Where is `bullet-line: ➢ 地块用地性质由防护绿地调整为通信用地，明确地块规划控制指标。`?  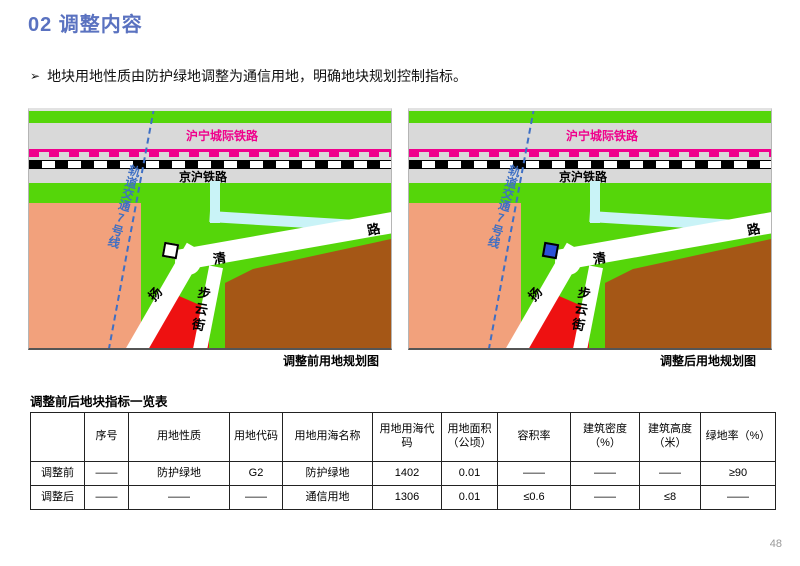
bullet-line: ➢ 地块用地性质由防护绿地调整为通信用地，明确地块规划控制指标。 is located at coordinates (248, 76).